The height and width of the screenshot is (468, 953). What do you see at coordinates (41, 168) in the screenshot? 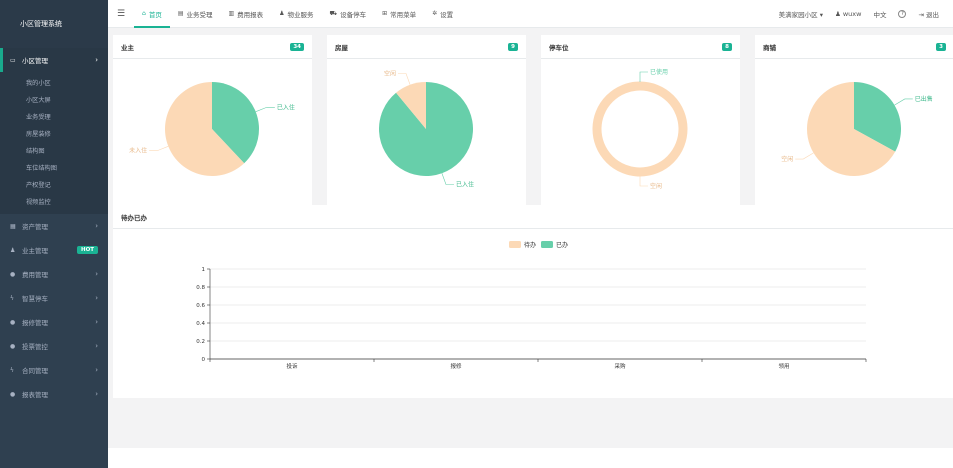
I see `submenu-item: 车位结构图` at bounding box center [41, 168].